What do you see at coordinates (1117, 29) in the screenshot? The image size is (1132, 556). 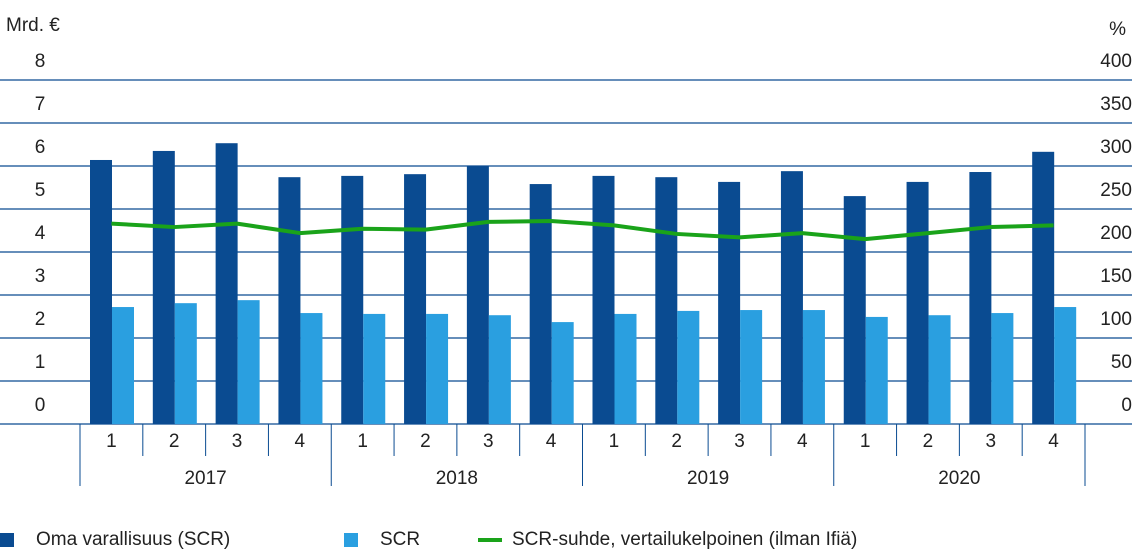 I see `y2-axis-title: %` at bounding box center [1117, 29].